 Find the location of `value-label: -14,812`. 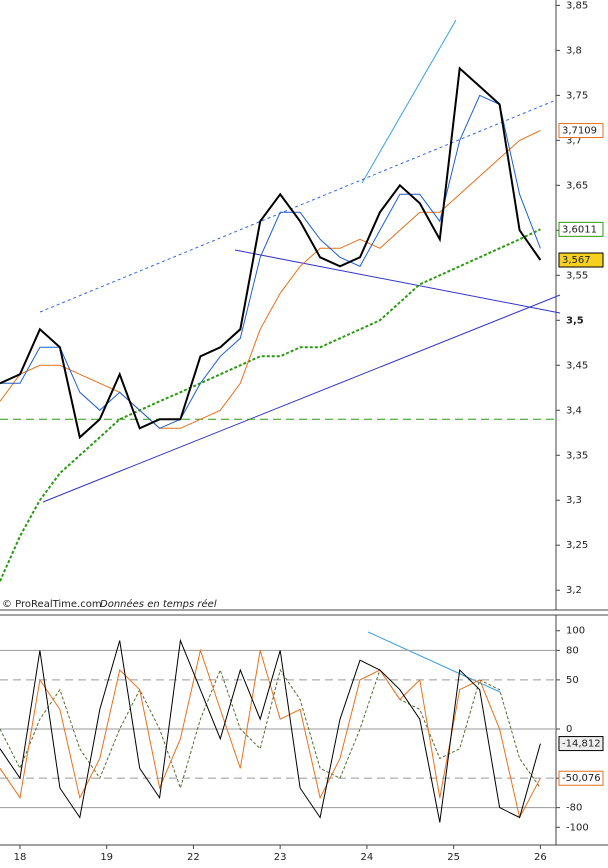

value-label: -14,812 is located at coordinates (581, 744).